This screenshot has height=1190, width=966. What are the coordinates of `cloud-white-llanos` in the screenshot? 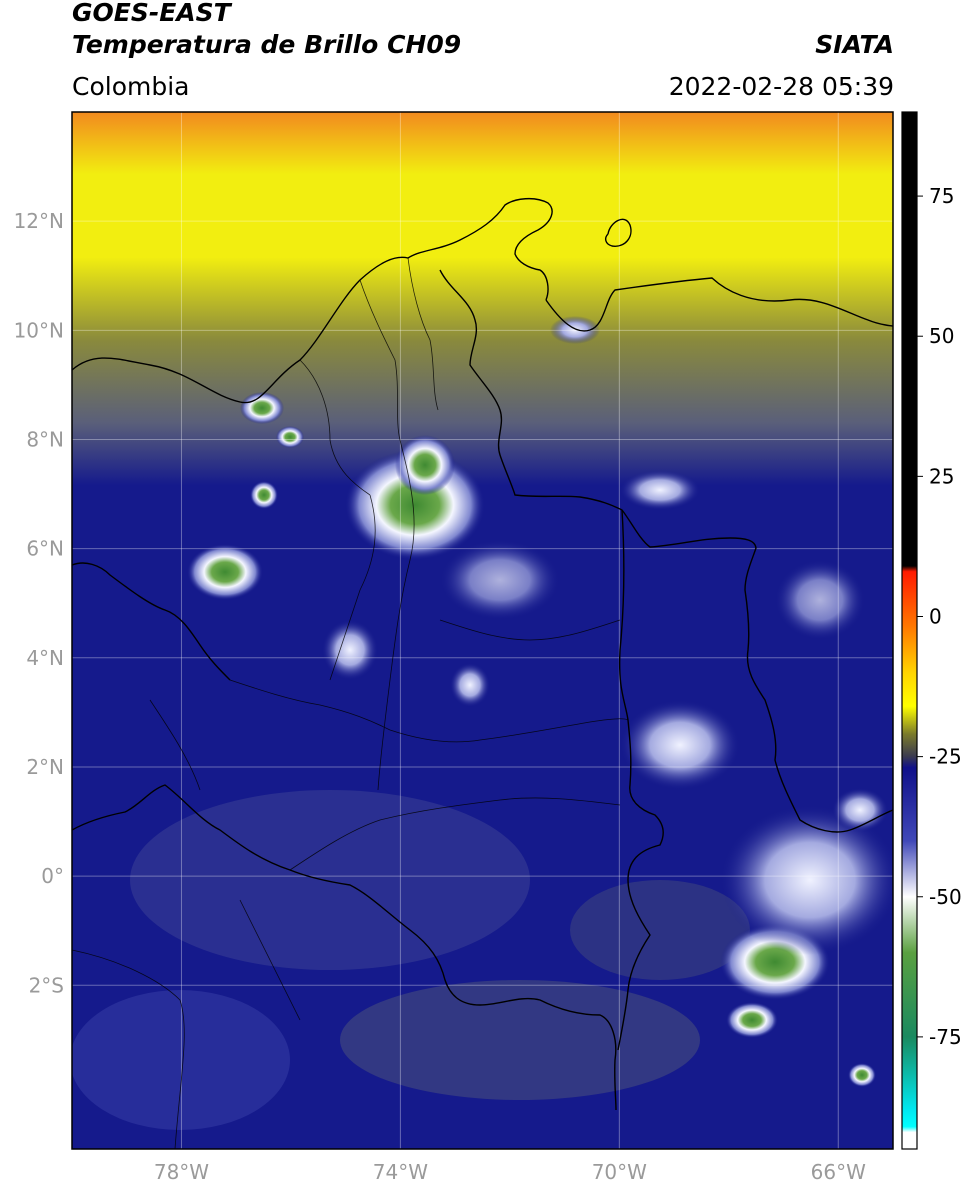 It's located at (500, 580).